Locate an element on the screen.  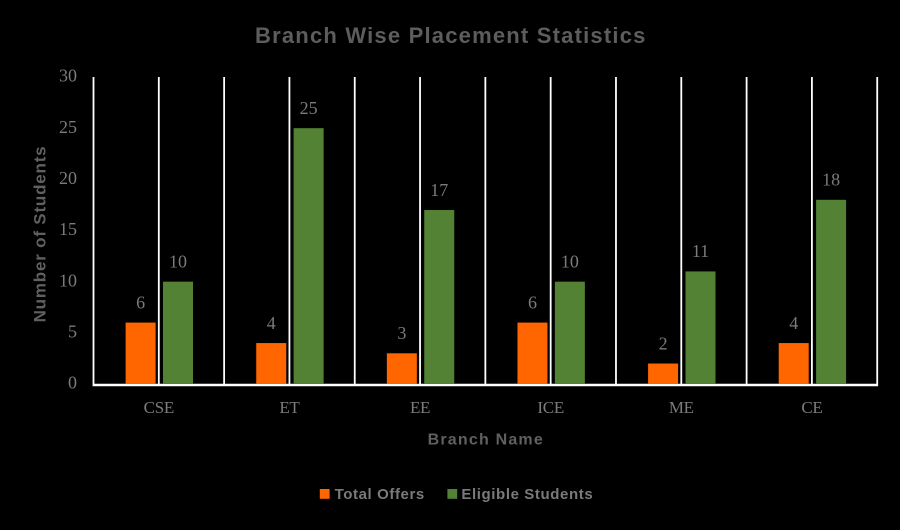
svg-text: 15 is located at coordinates (68, 229).